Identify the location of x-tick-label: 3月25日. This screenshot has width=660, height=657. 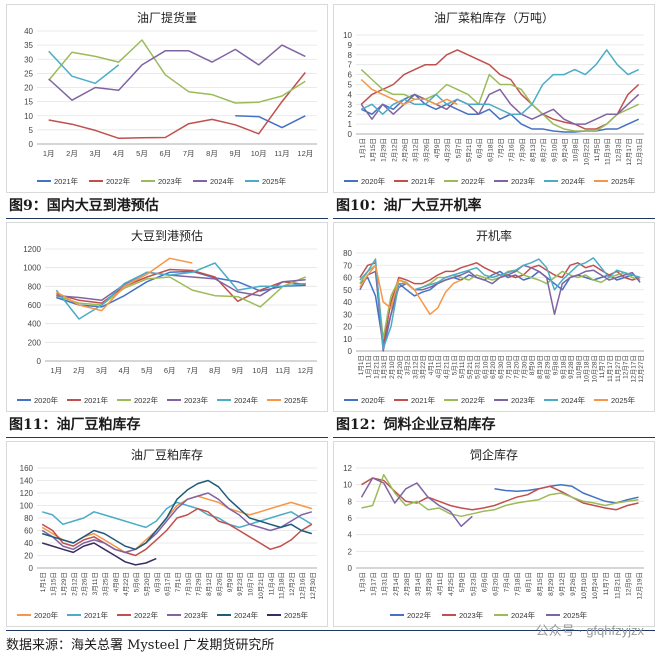
(105, 584).